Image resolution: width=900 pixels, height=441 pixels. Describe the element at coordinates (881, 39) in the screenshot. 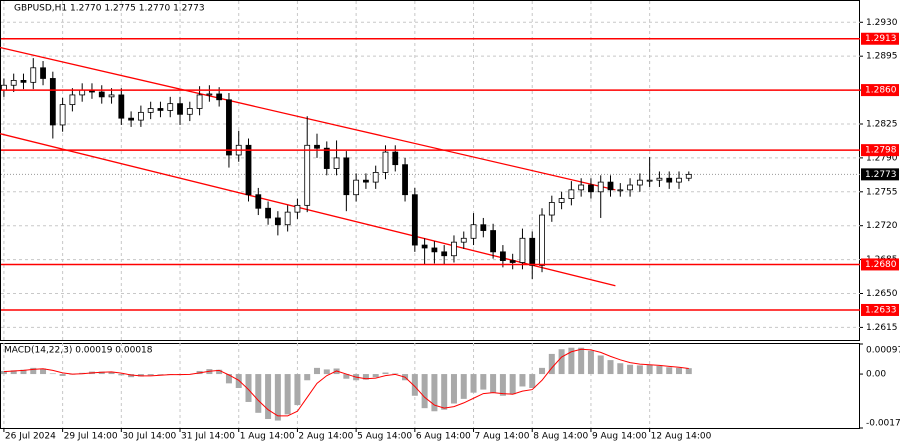

I see `level-label: 1.2913` at that location.